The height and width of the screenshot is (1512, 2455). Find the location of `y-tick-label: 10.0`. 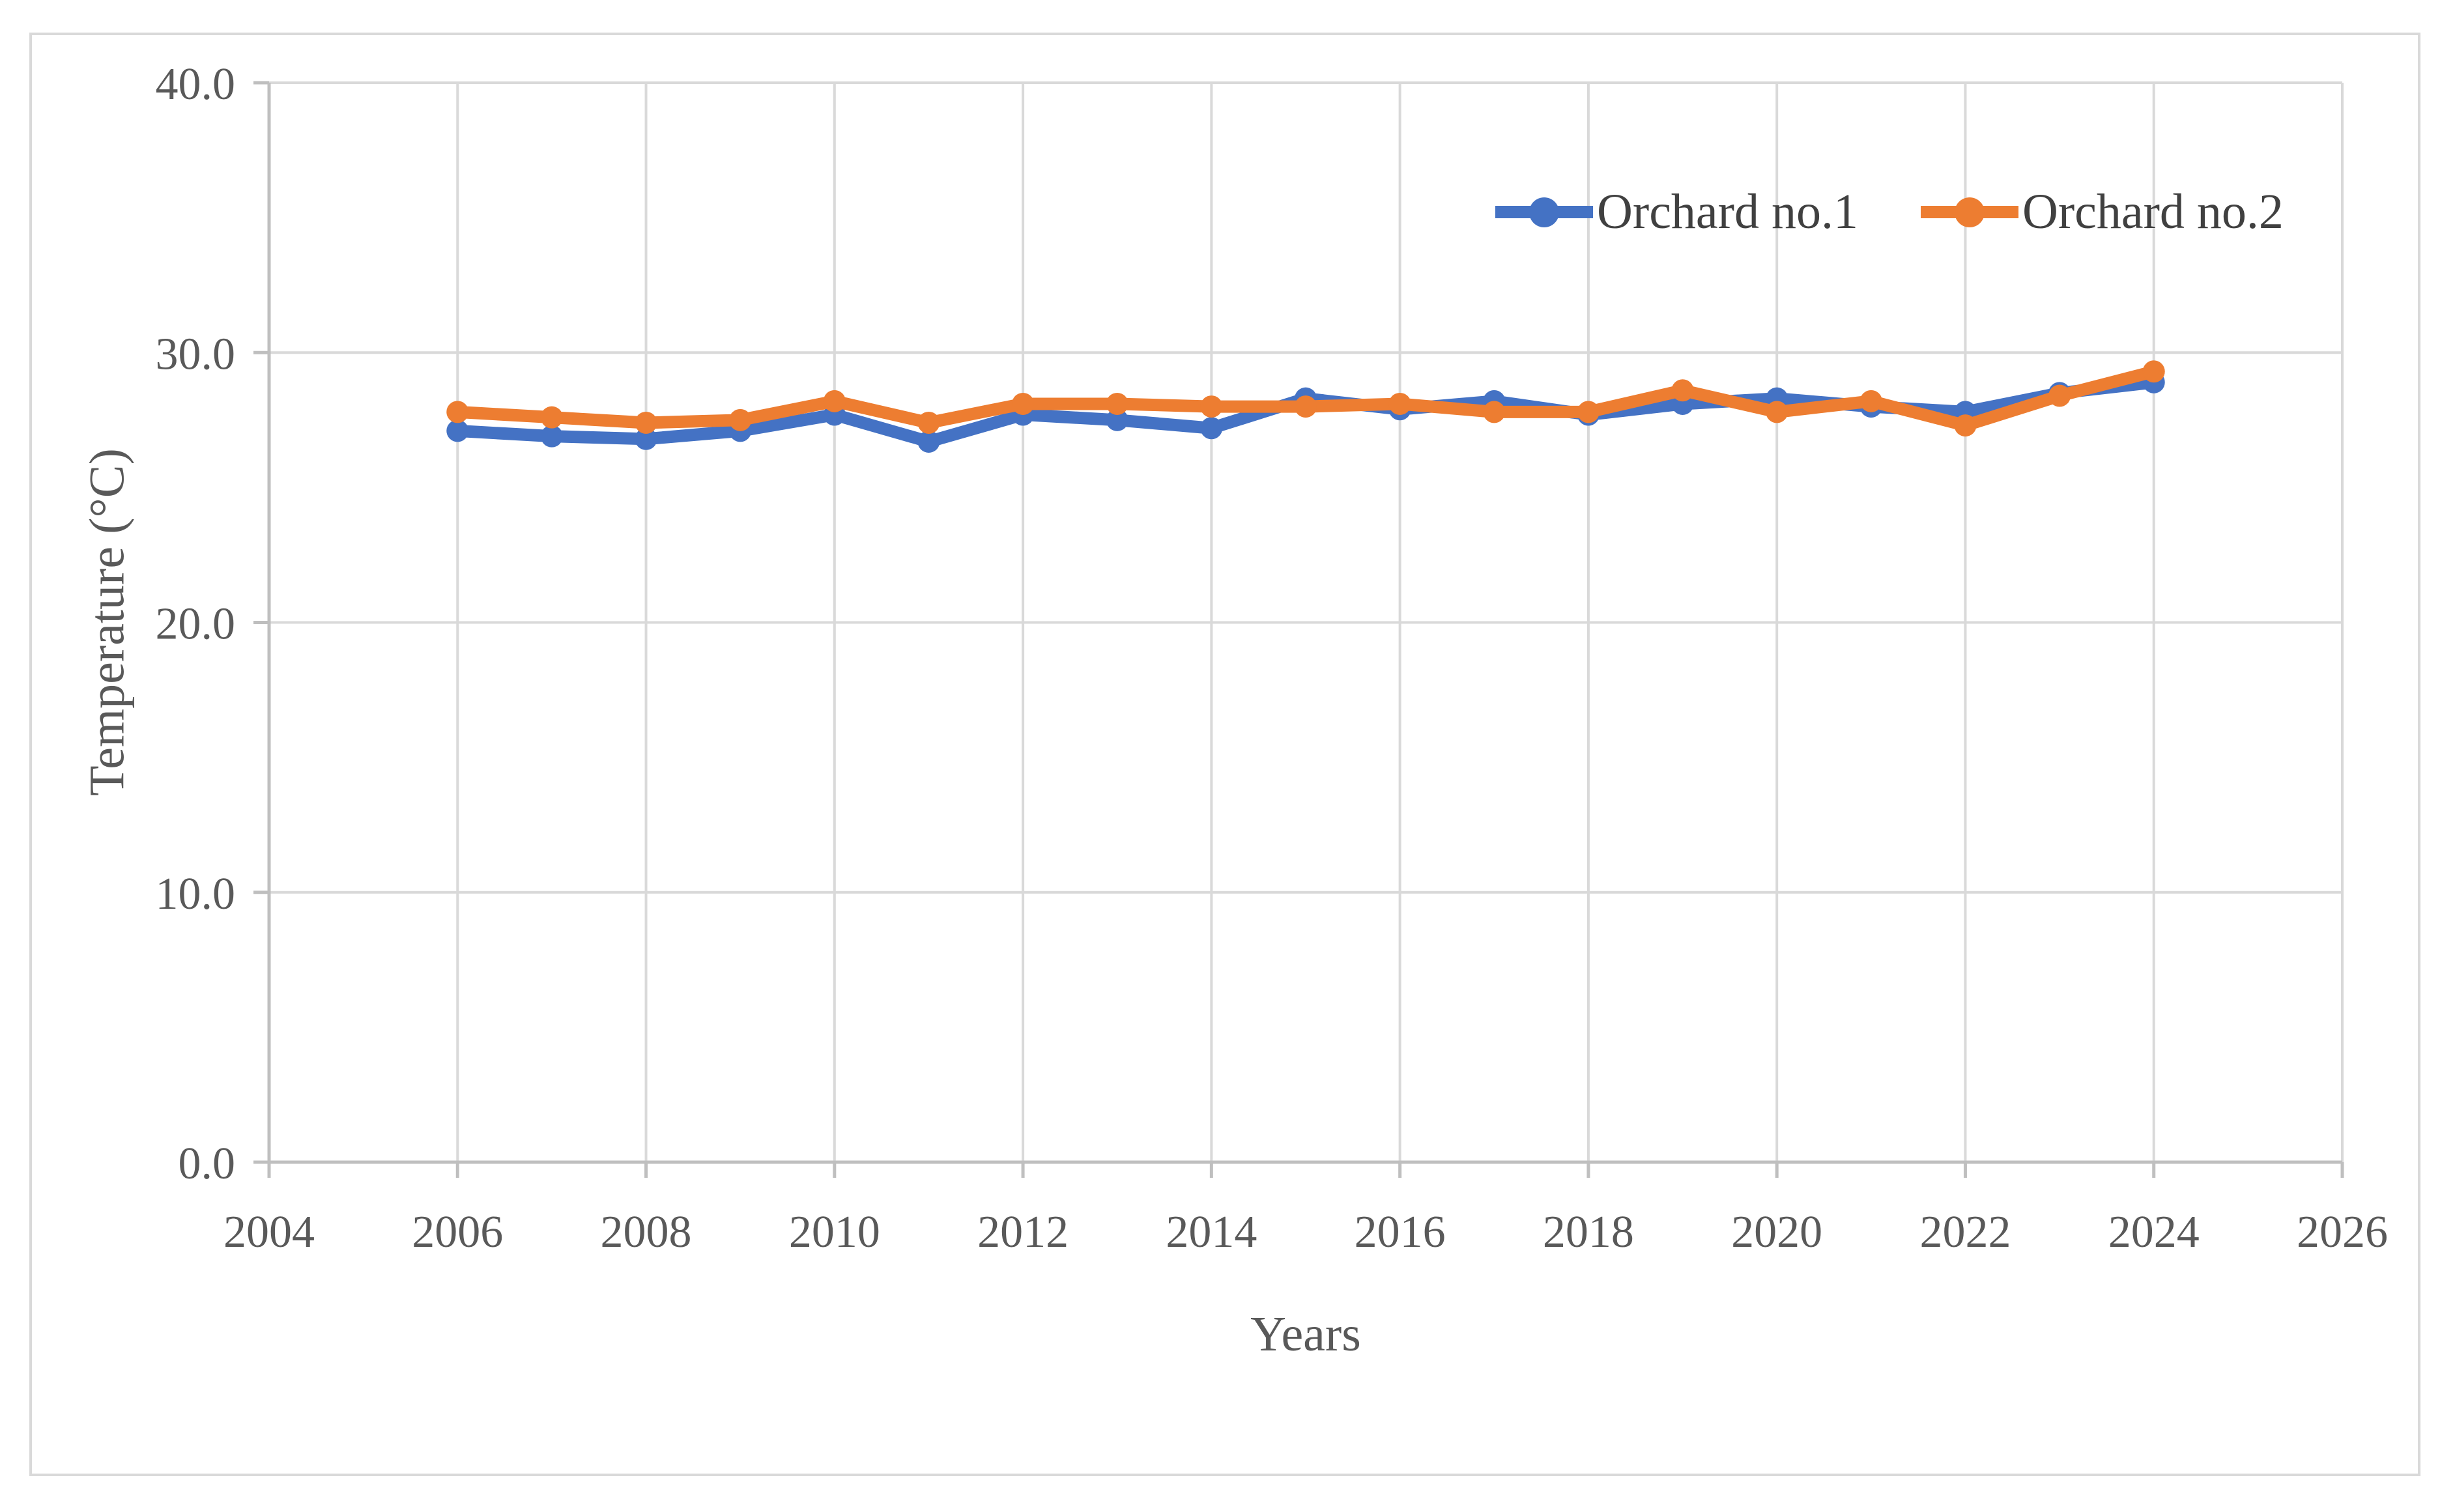

y-tick-label: 10.0 is located at coordinates (196, 894).